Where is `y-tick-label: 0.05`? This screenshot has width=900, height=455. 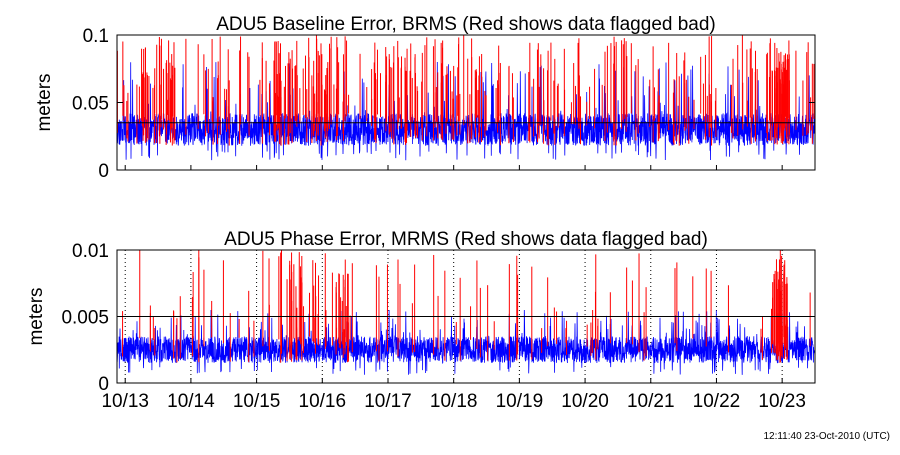 y-tick-label: 0.05 is located at coordinates (90, 104).